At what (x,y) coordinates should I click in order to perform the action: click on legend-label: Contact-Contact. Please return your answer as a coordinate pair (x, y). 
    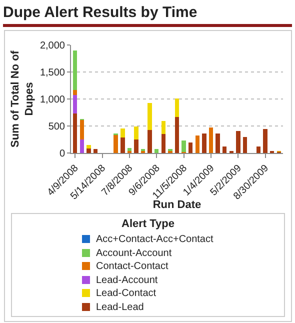
    Looking at the image, I should click on (132, 266).